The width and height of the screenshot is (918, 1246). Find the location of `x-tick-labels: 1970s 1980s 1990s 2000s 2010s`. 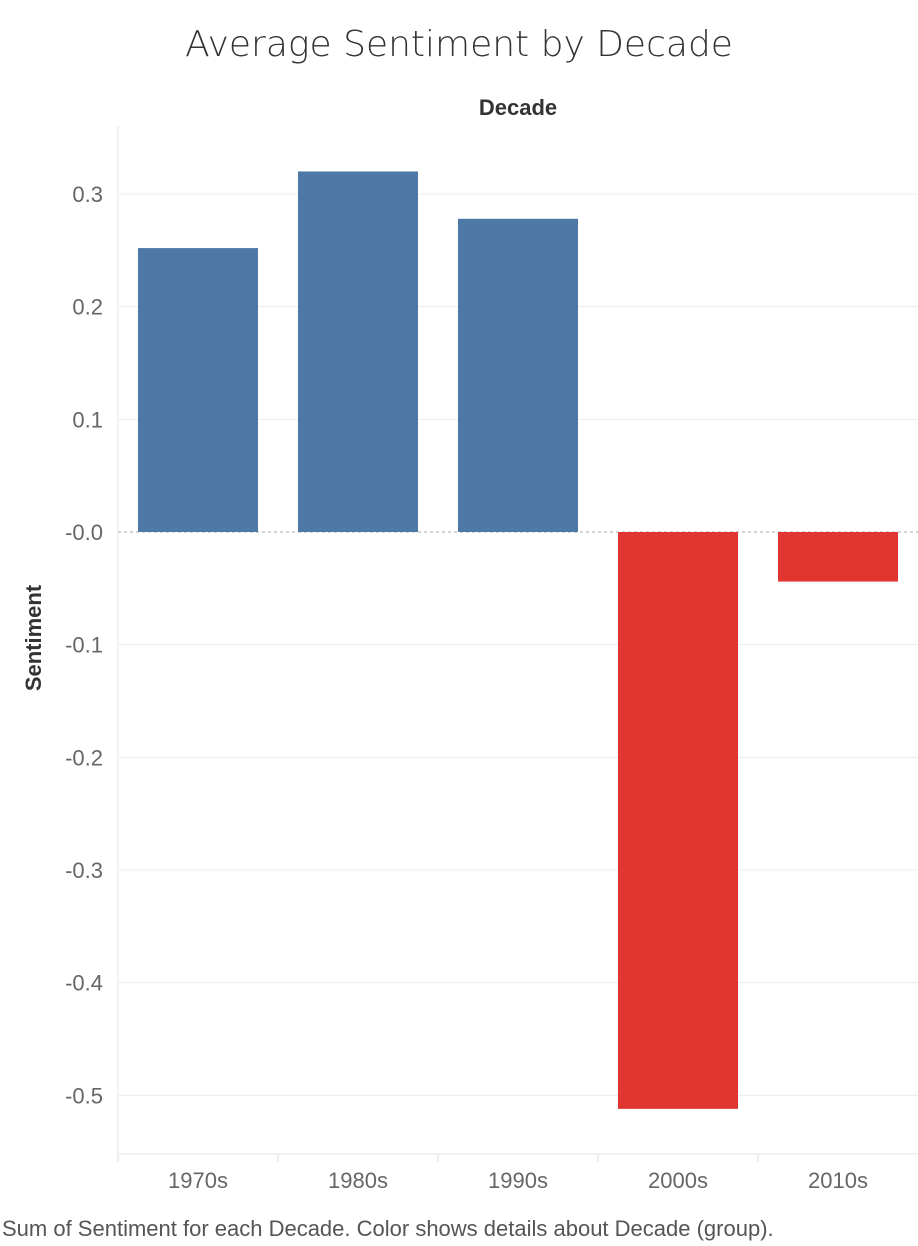

x-tick-labels: 1970s 1980s 1990s 2000s 2010s is located at coordinates (518, 1180).